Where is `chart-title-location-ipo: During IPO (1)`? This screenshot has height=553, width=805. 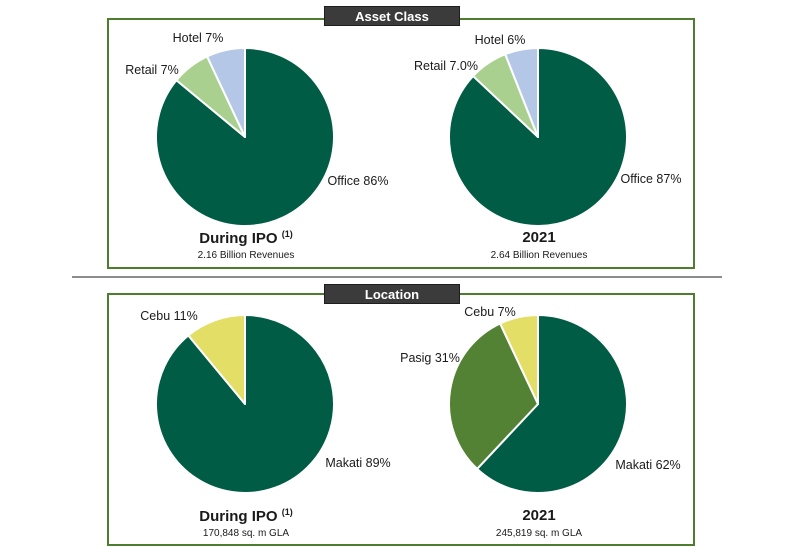 chart-title-location-ipo: During IPO (1) is located at coordinates (246, 516).